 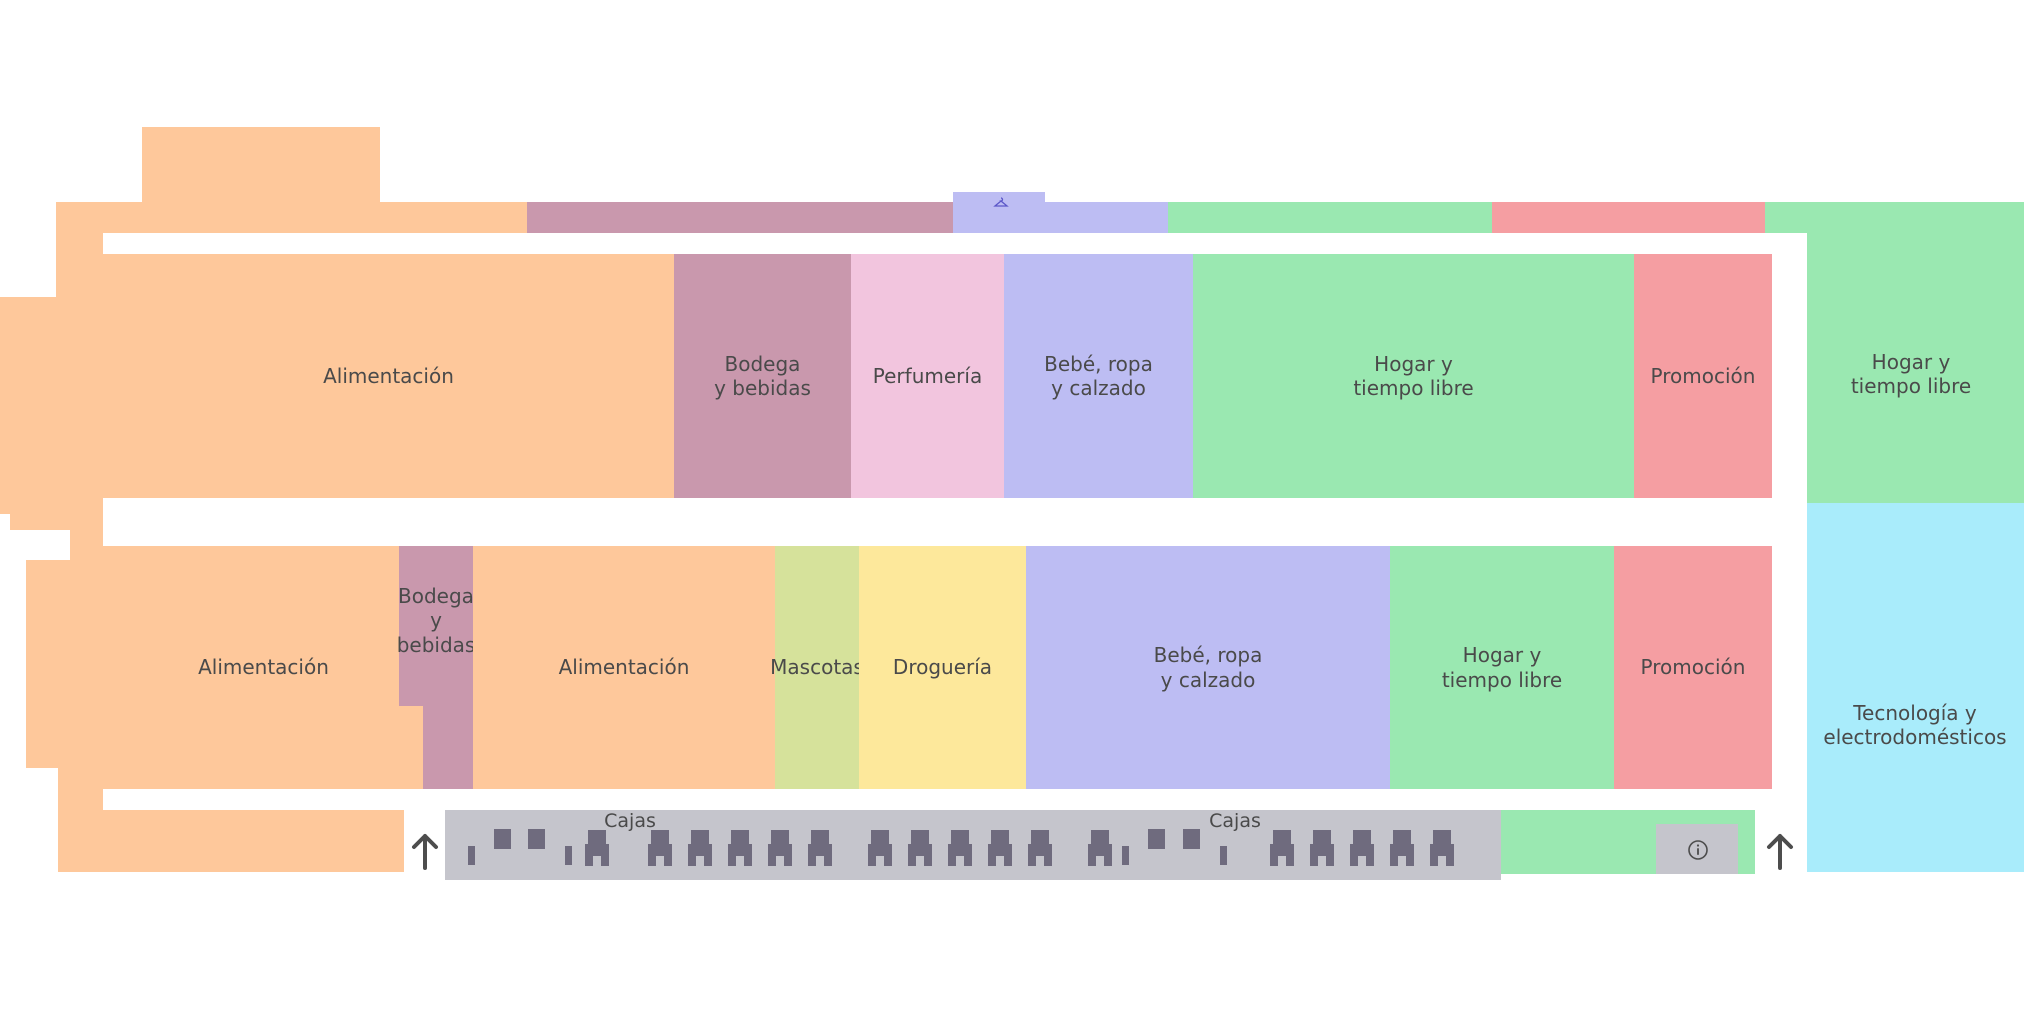 What do you see at coordinates (1330, 218) in the screenshot?
I see `hogar-strip-top` at bounding box center [1330, 218].